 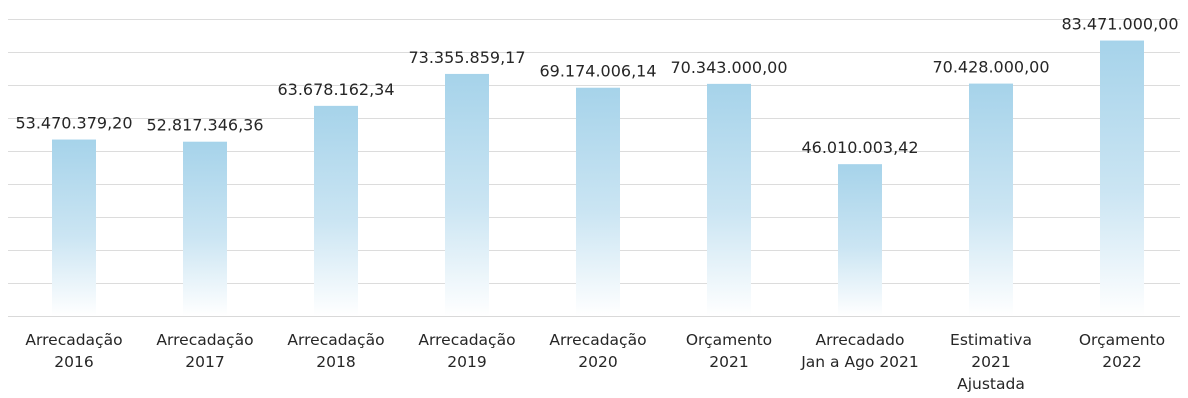 I want to click on tick-label-line: 2019, so click(x=466, y=362).